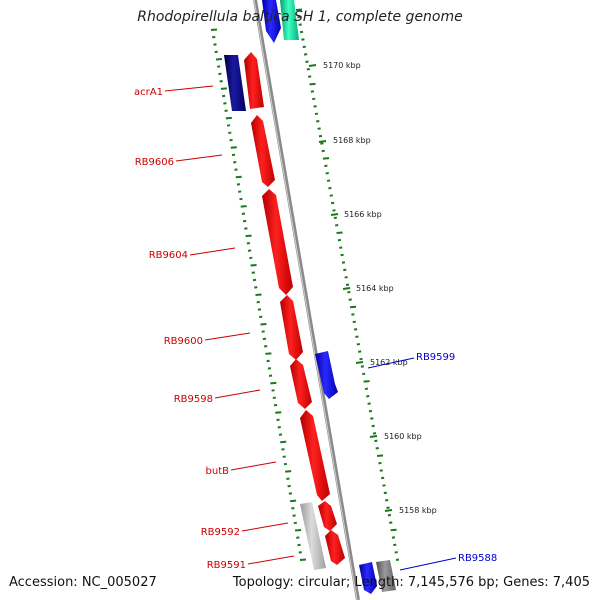  I want to click on gene-label-RB9592: RB9592, so click(220, 532).